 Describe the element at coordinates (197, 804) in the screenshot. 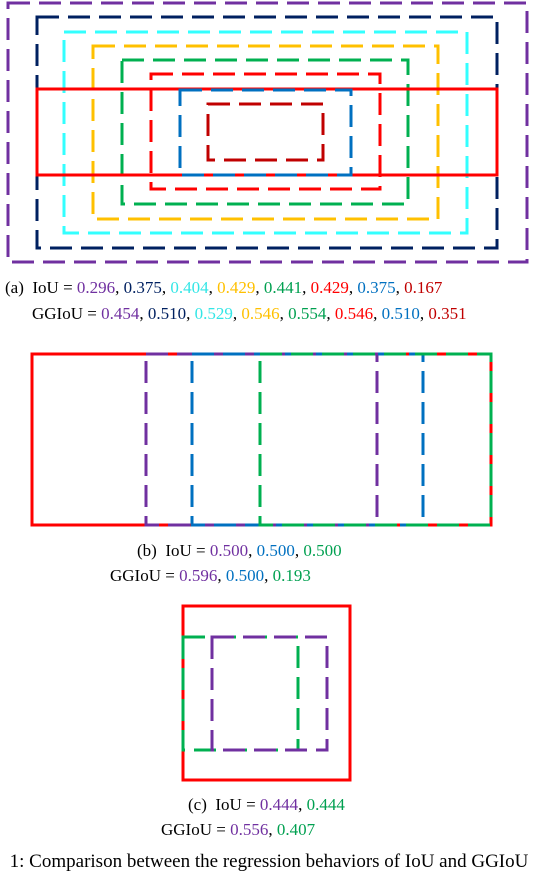

I see `panel-label: (c)` at that location.